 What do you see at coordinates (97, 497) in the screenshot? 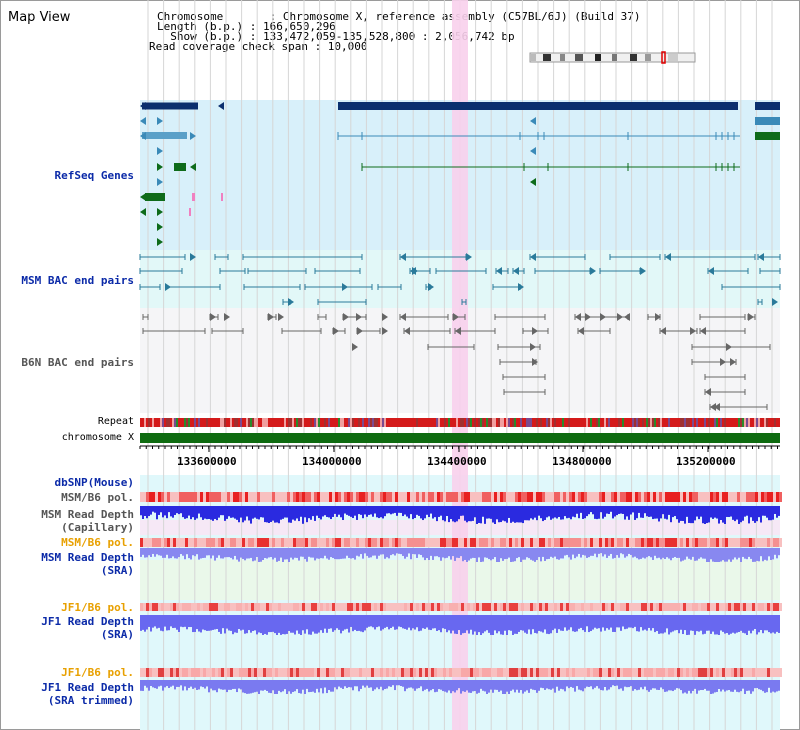
I see `track-label-msm-pol-1: MSM/B6 pol.` at bounding box center [97, 497].